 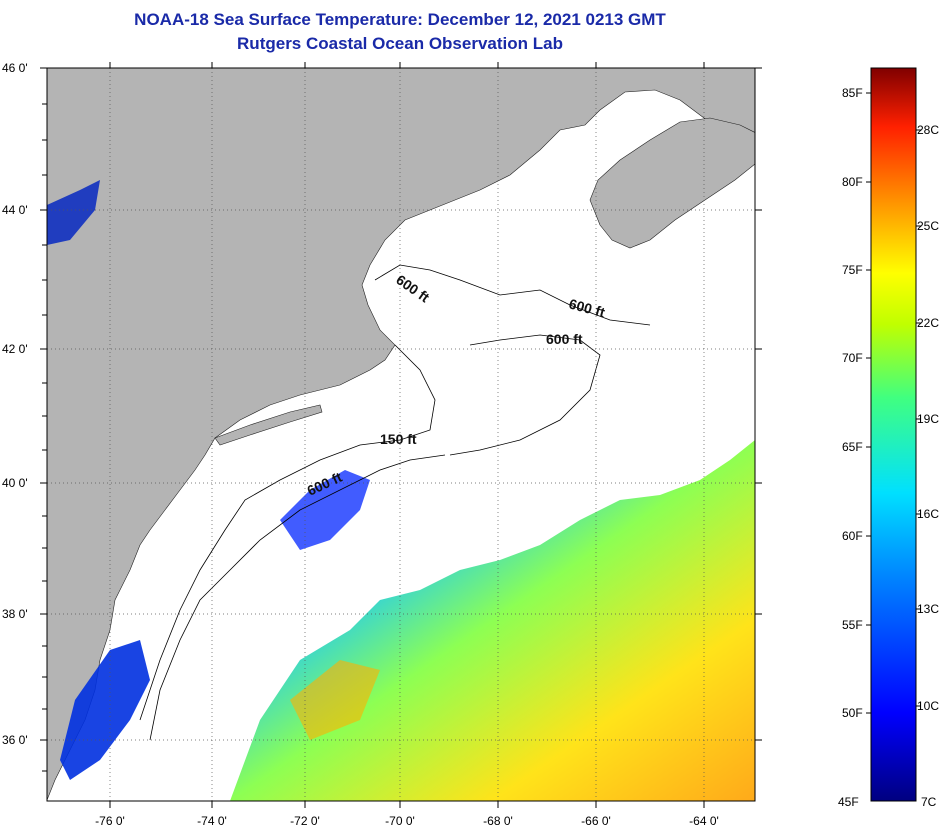 What do you see at coordinates (928, 323) in the screenshot?
I see `colorbar-label-22c: 22C` at bounding box center [928, 323].